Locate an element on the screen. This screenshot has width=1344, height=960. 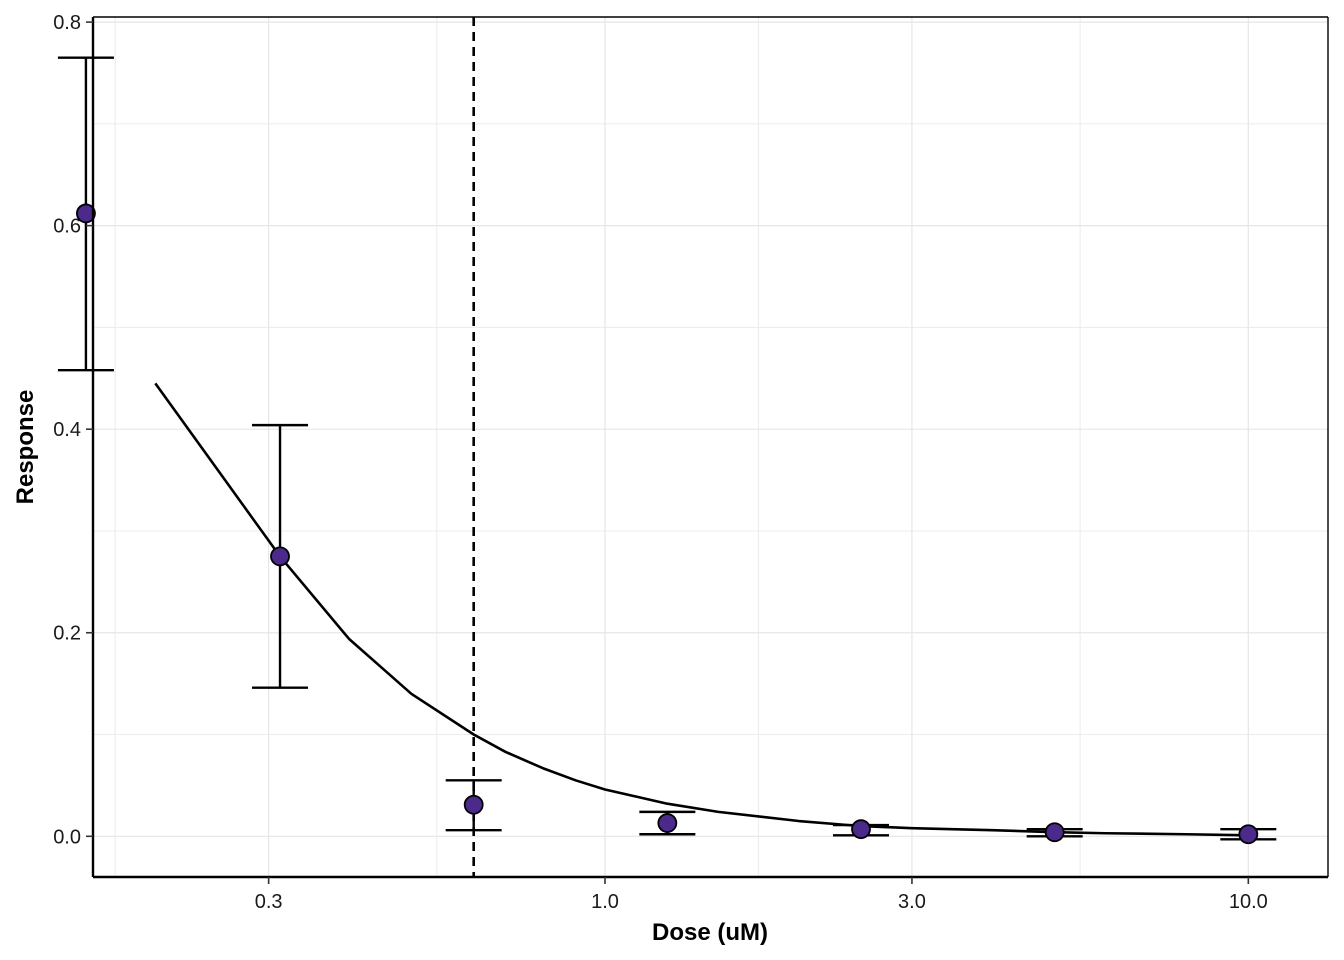
x-axis-title: Dose (uM) is located at coordinates (710, 932).